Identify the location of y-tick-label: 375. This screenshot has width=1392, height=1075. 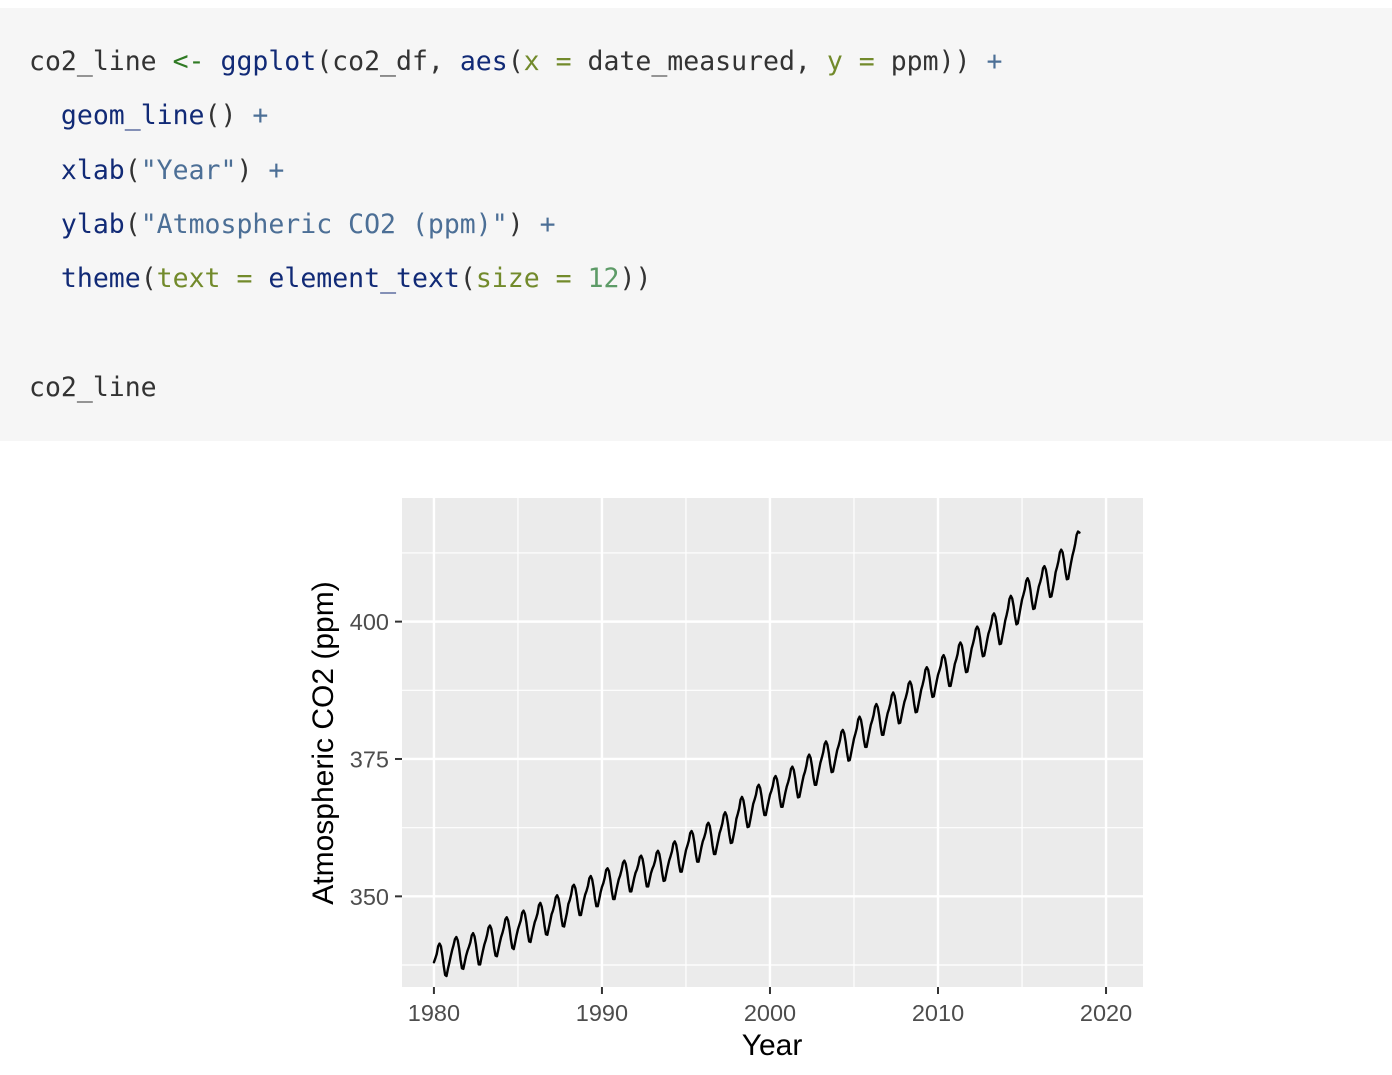
(369, 759).